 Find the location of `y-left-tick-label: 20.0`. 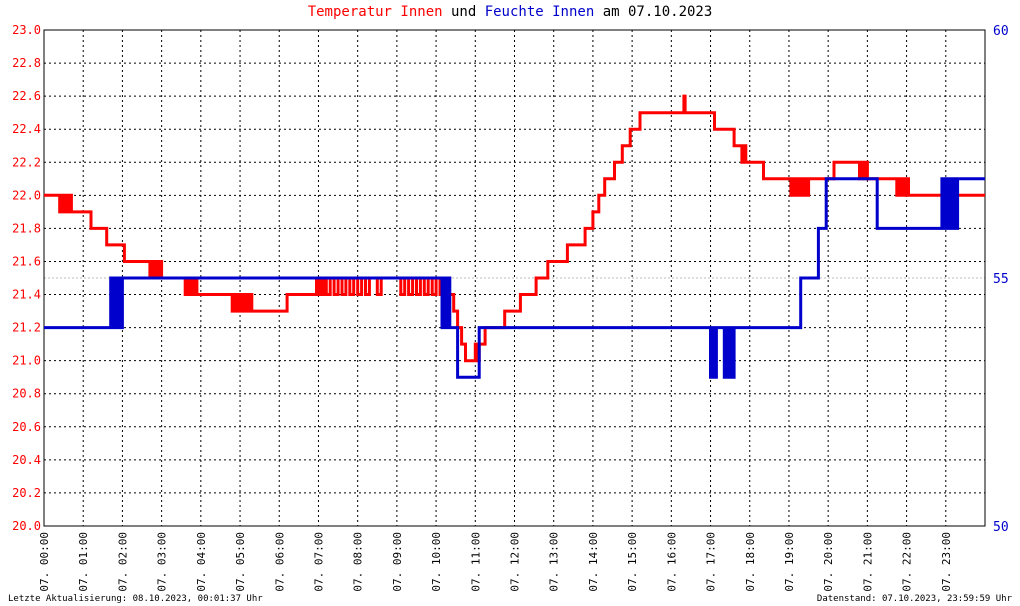

y-left-tick-label: 20.0 is located at coordinates (26, 526).